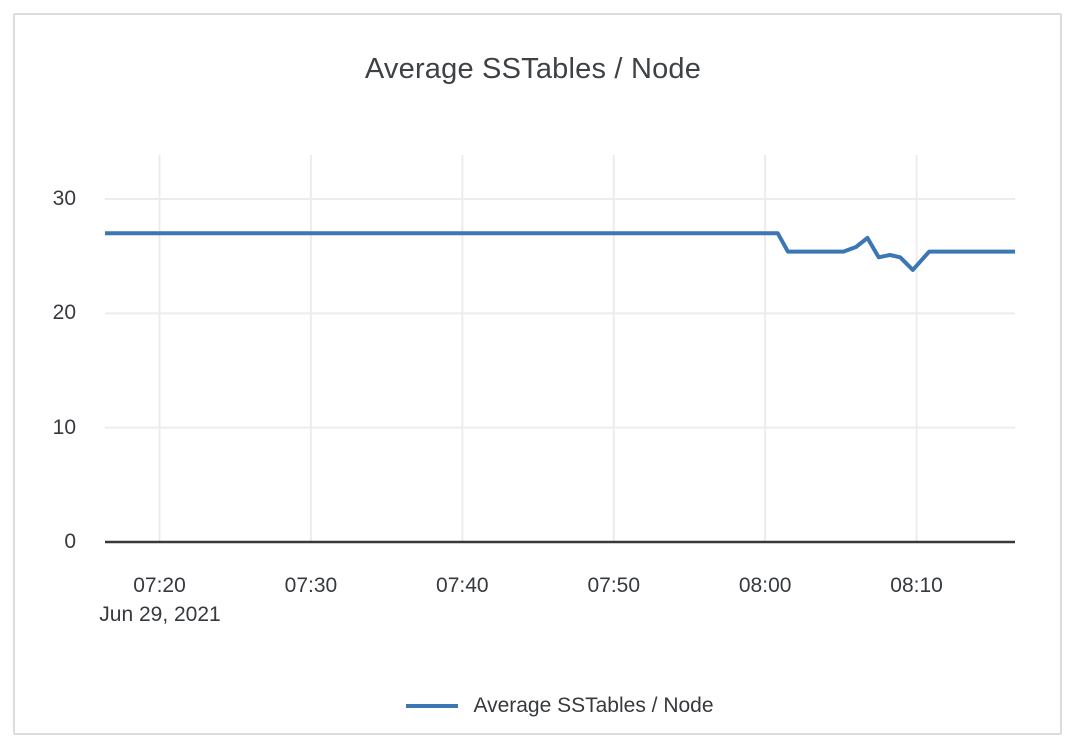  I want to click on chart-title: Average SSTables / Node, so click(533, 69).